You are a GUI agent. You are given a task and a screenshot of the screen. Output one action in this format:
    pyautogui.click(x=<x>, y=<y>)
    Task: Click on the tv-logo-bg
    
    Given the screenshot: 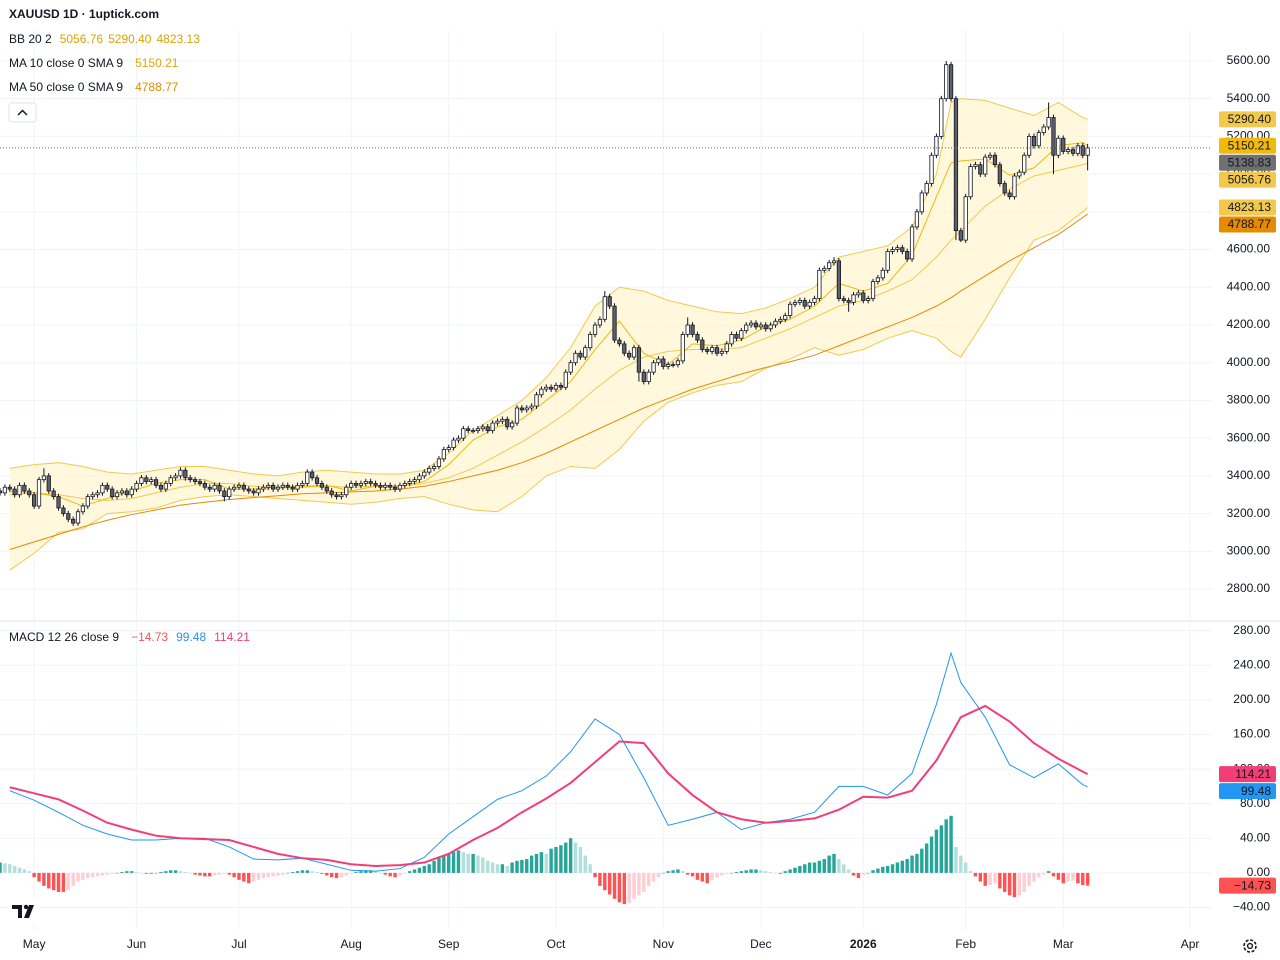 What is the action you would take?
    pyautogui.click(x=24, y=911)
    